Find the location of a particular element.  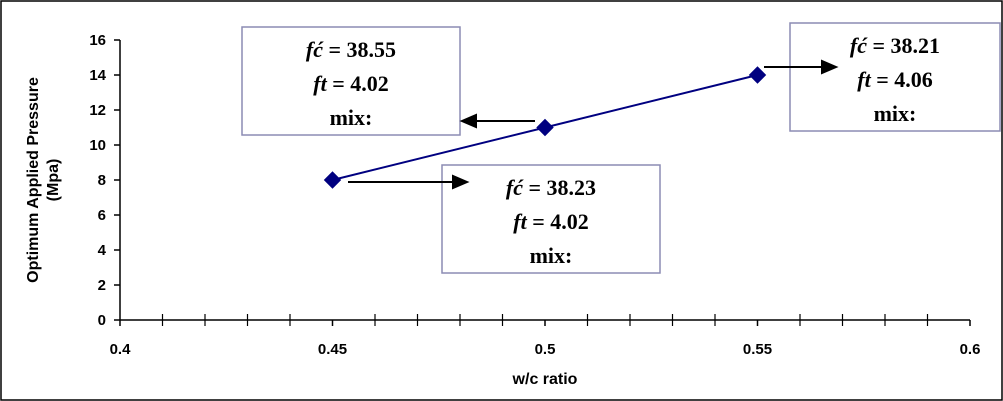

annotation-1-mix: mix: is located at coordinates (351, 117).